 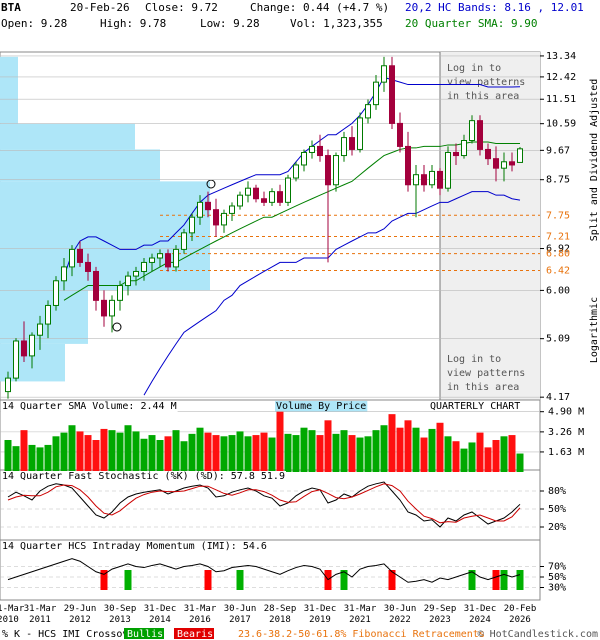 What do you see at coordinates (486, 82) in the screenshot?
I see `locked-note: view patterns` at bounding box center [486, 82].